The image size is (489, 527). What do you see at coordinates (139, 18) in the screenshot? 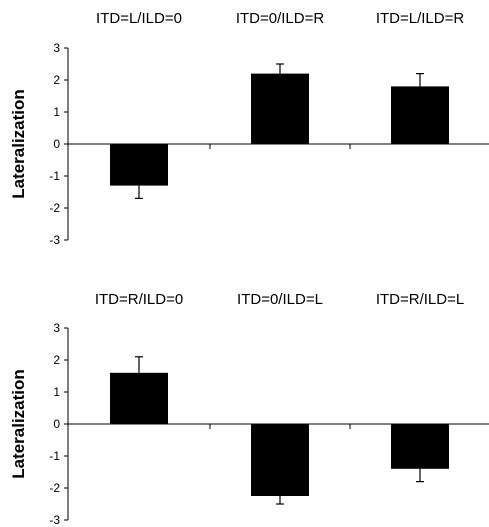
I see `category-label: ITD=L/ILD=0` at bounding box center [139, 18].